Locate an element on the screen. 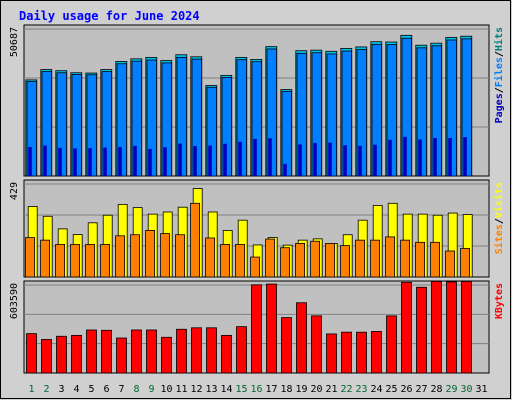 This screenshot has width=512, height=400. x-tick-label: 1 is located at coordinates (31, 389).